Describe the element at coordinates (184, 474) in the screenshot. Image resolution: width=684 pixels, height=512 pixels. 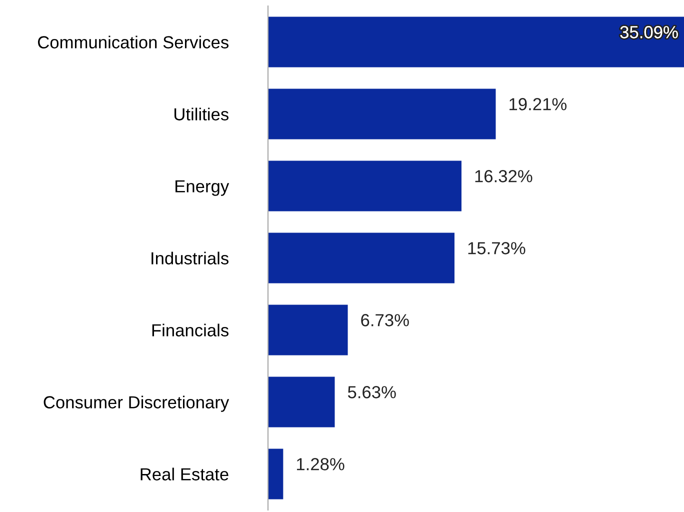
I see `y-tick-label: Real Estate` at that location.